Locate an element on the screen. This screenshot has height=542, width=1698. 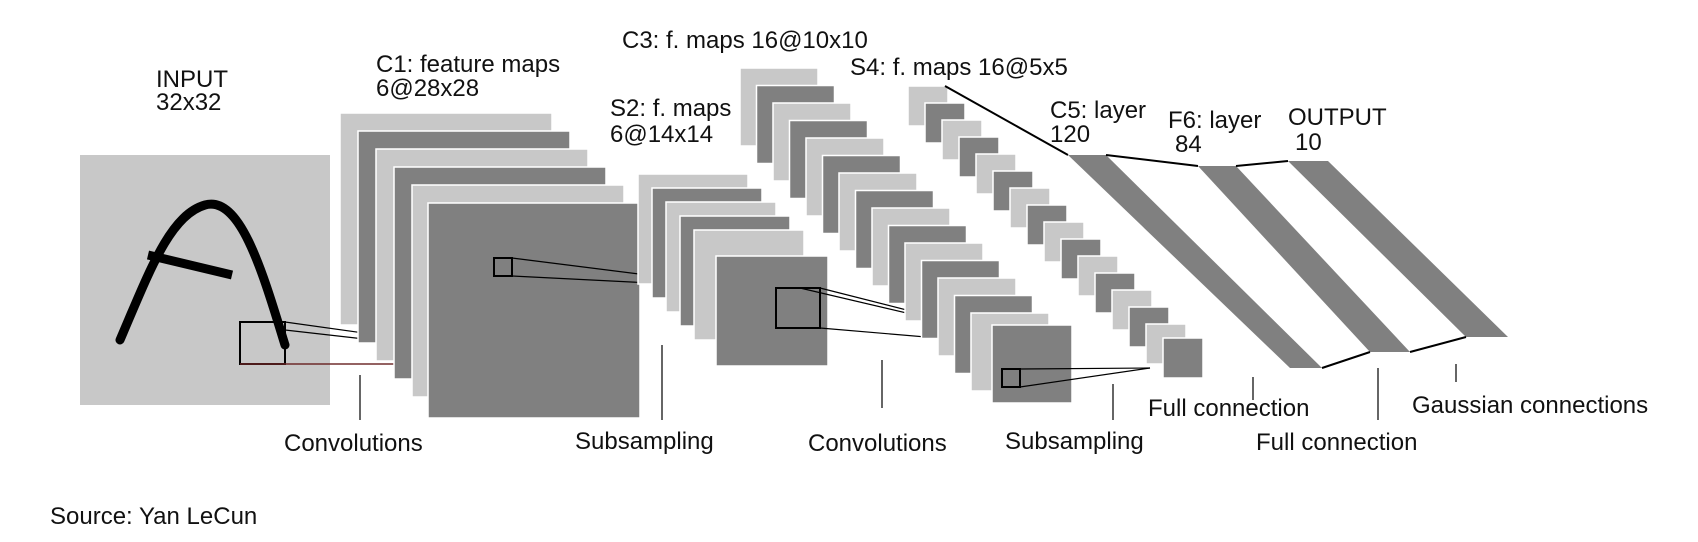
f6-layer is located at coordinates (1304, 259).